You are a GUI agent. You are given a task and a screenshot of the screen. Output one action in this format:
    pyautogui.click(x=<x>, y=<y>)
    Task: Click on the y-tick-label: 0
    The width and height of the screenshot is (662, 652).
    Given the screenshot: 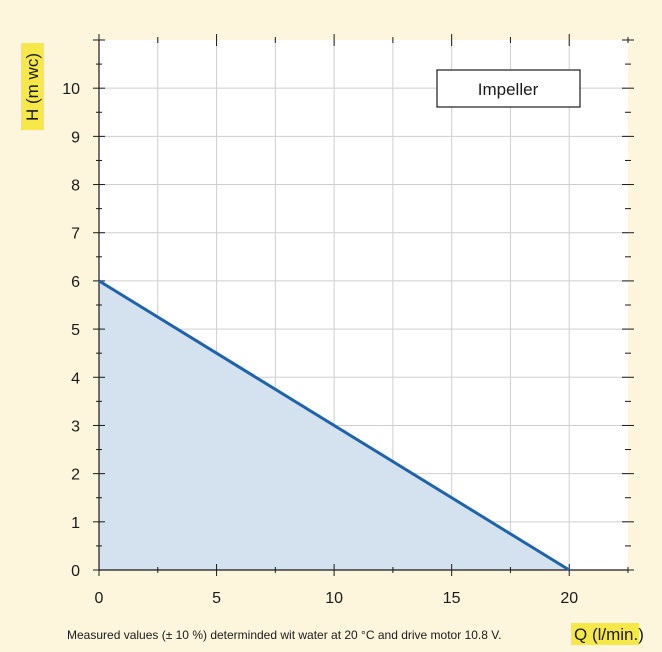 What is the action you would take?
    pyautogui.click(x=75, y=571)
    